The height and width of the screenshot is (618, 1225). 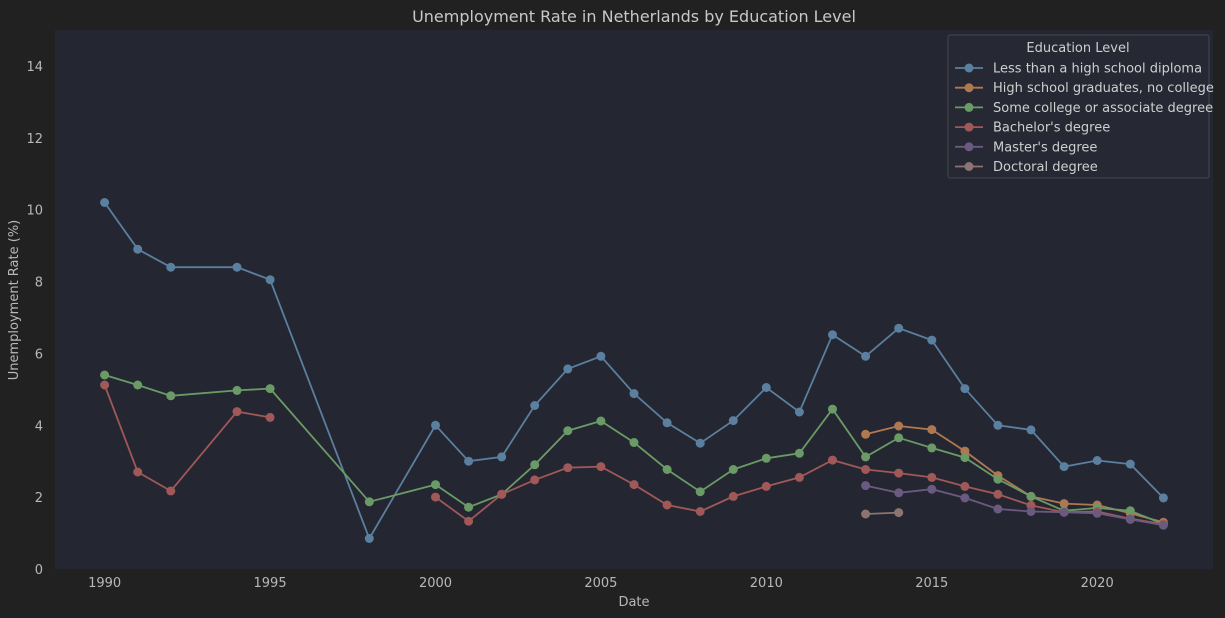 I want to click on y-tick-label: 0, so click(x=39, y=570).